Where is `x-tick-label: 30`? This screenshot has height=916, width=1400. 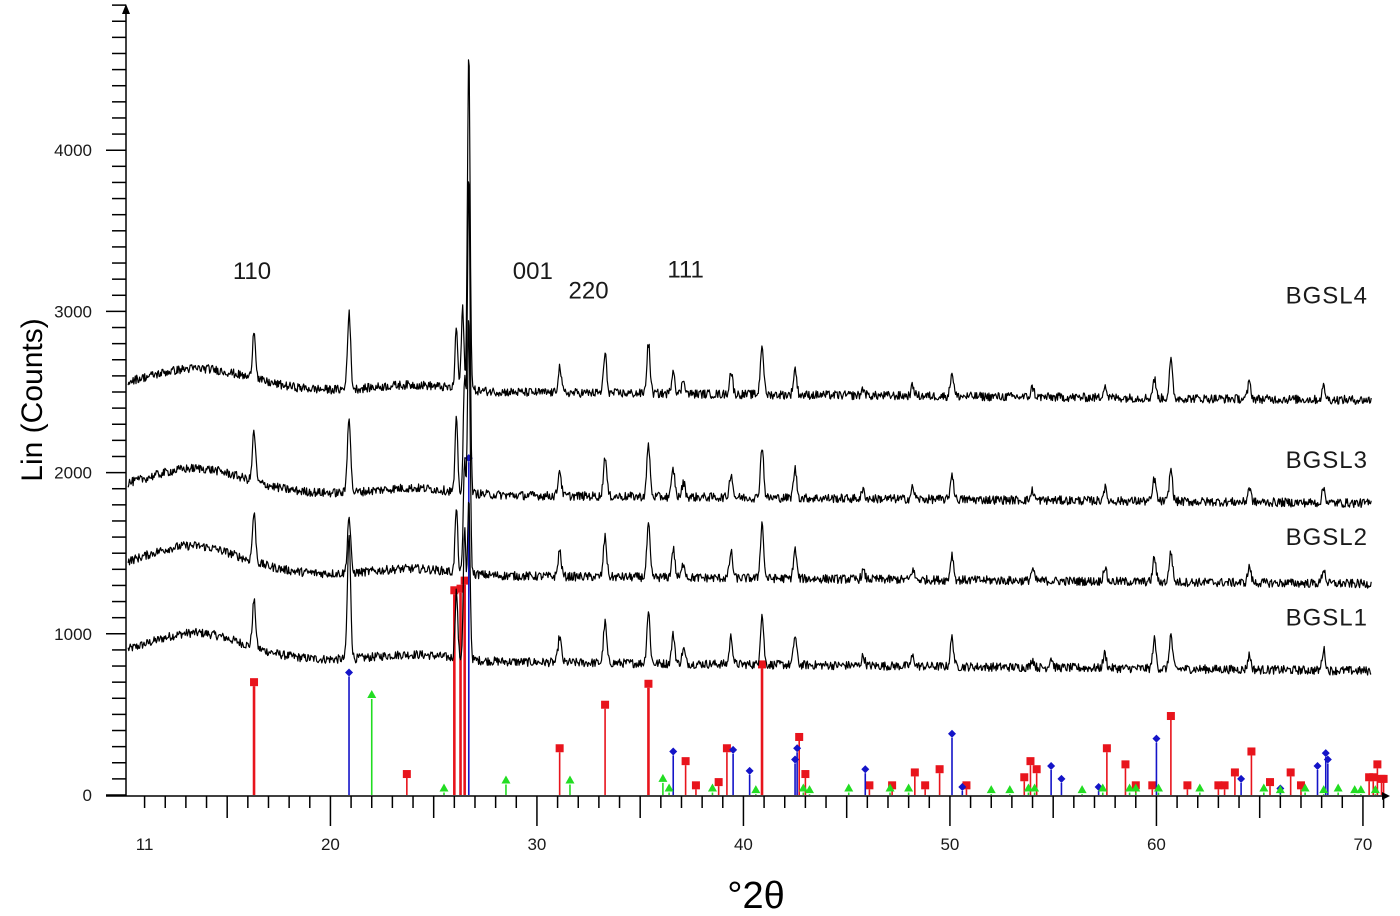
x-tick-label: 30 is located at coordinates (536, 844).